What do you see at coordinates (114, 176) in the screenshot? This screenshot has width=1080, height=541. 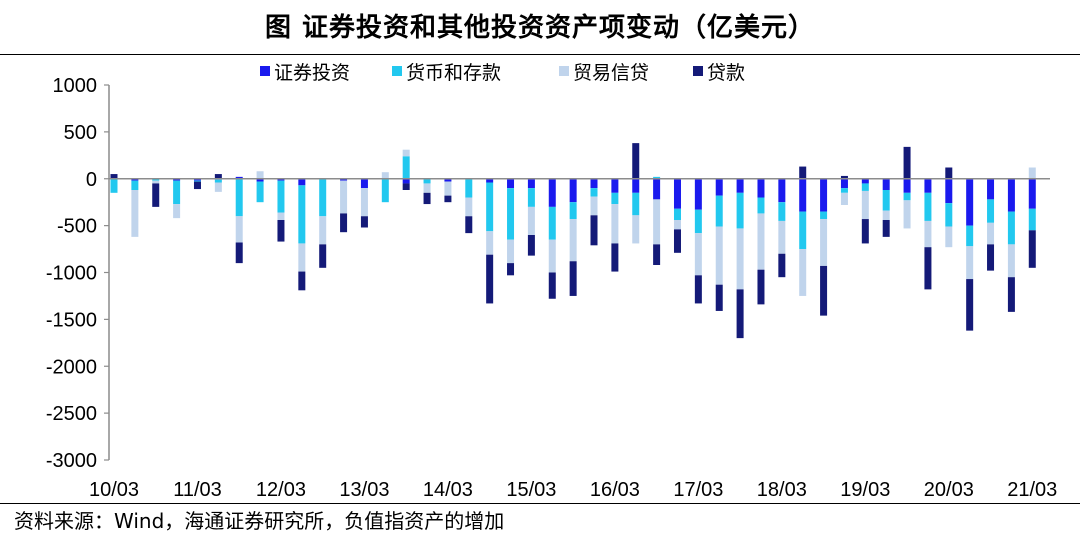 I see `bar-loans-10Q1` at bounding box center [114, 176].